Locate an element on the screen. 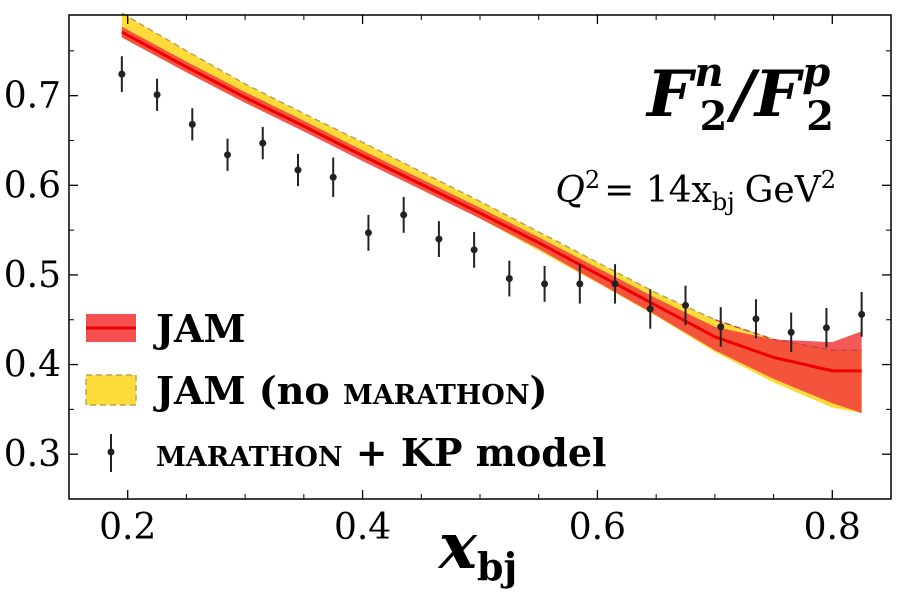  band-jam-no-marathon-upper-edge-overlay is located at coordinates (788, 335).